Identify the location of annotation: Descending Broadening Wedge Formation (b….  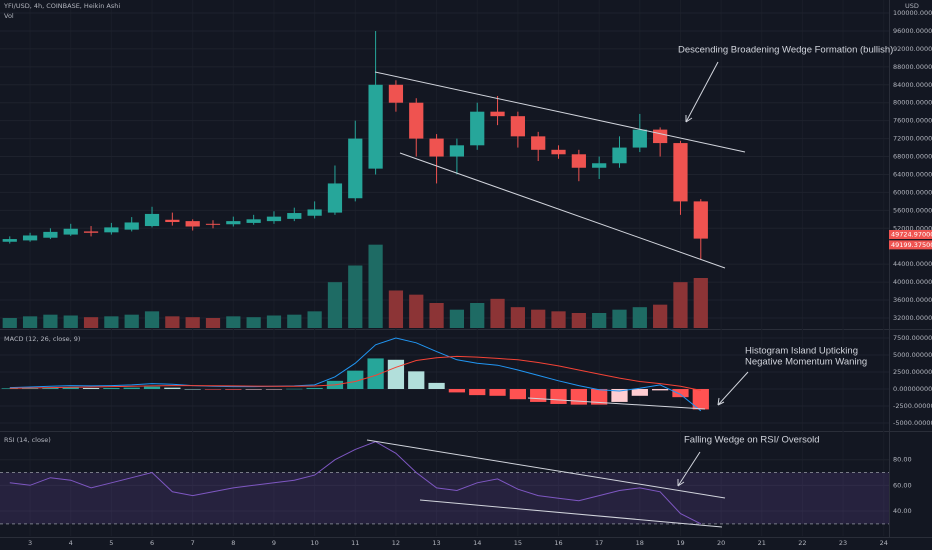
(785, 50).